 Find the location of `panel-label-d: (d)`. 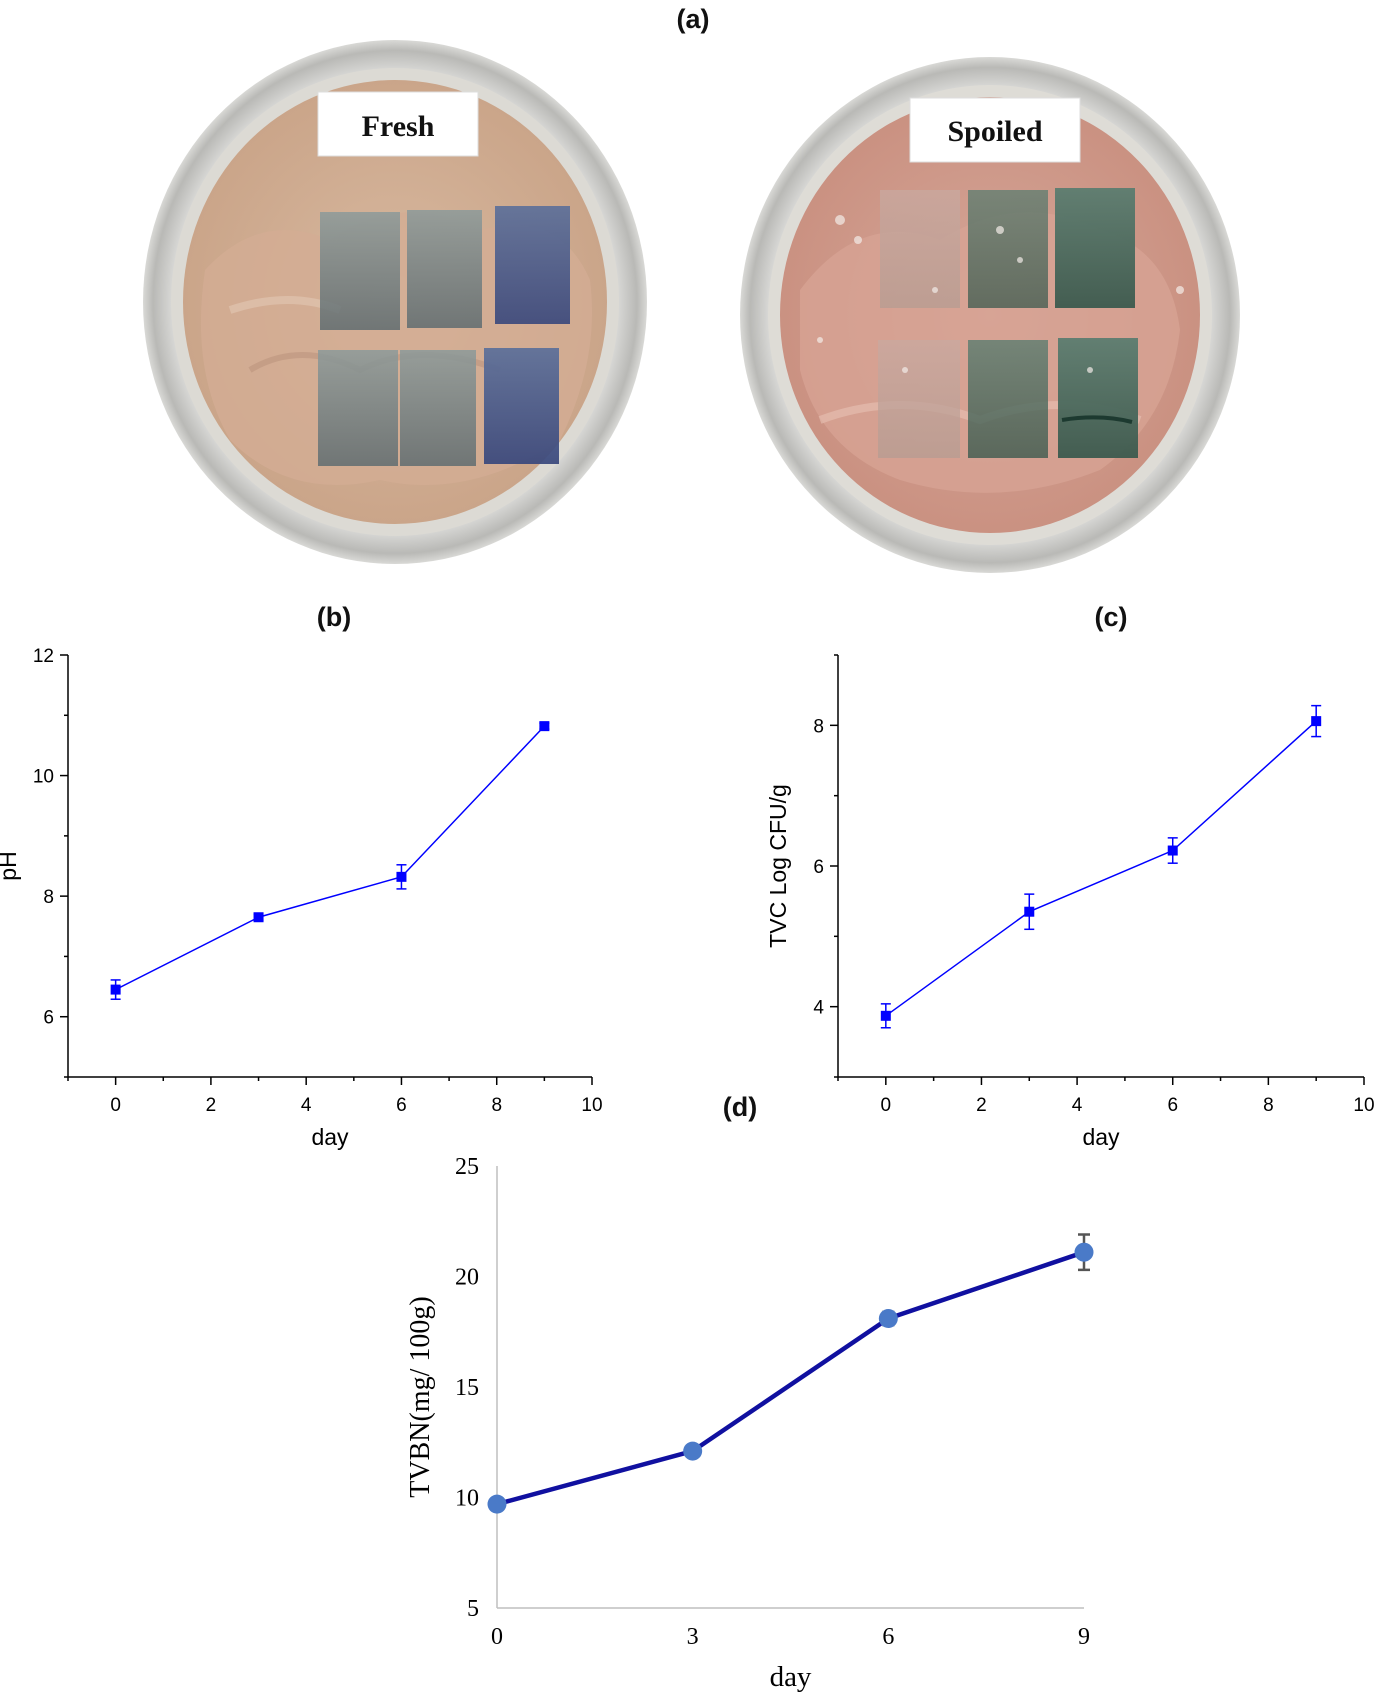

panel-label-d: (d) is located at coordinates (740, 1107).